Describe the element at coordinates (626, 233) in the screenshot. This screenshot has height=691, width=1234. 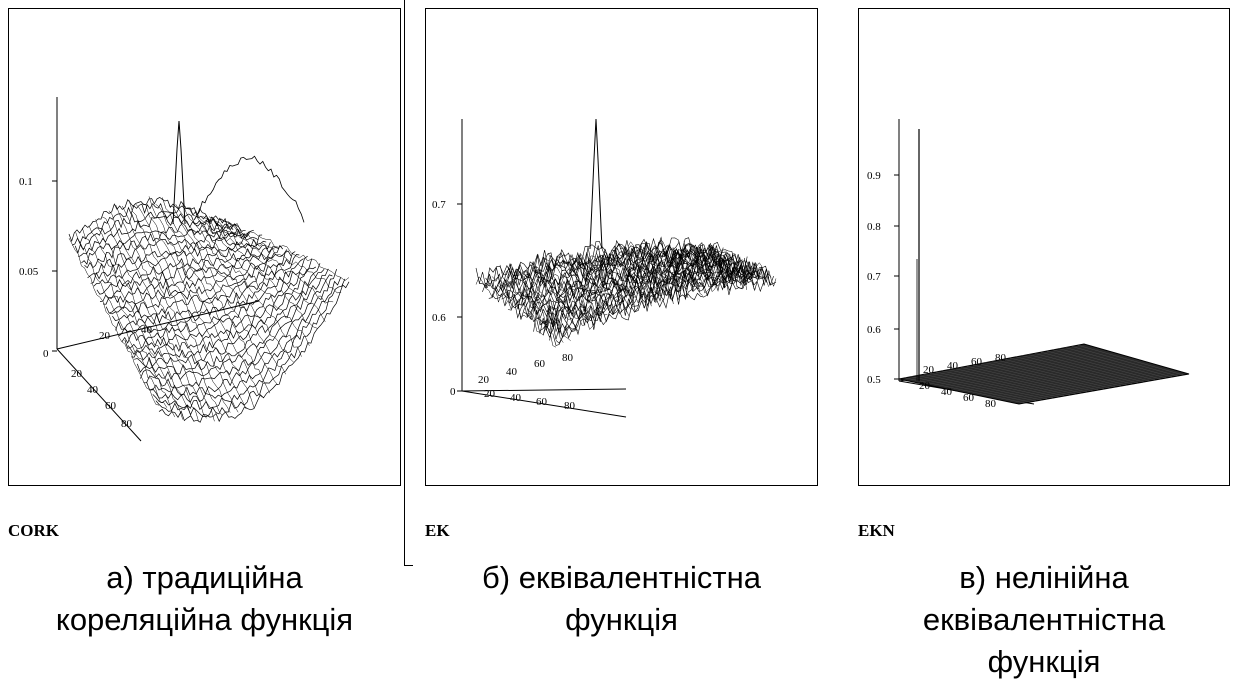
I see `surface-mesh-ek` at that location.